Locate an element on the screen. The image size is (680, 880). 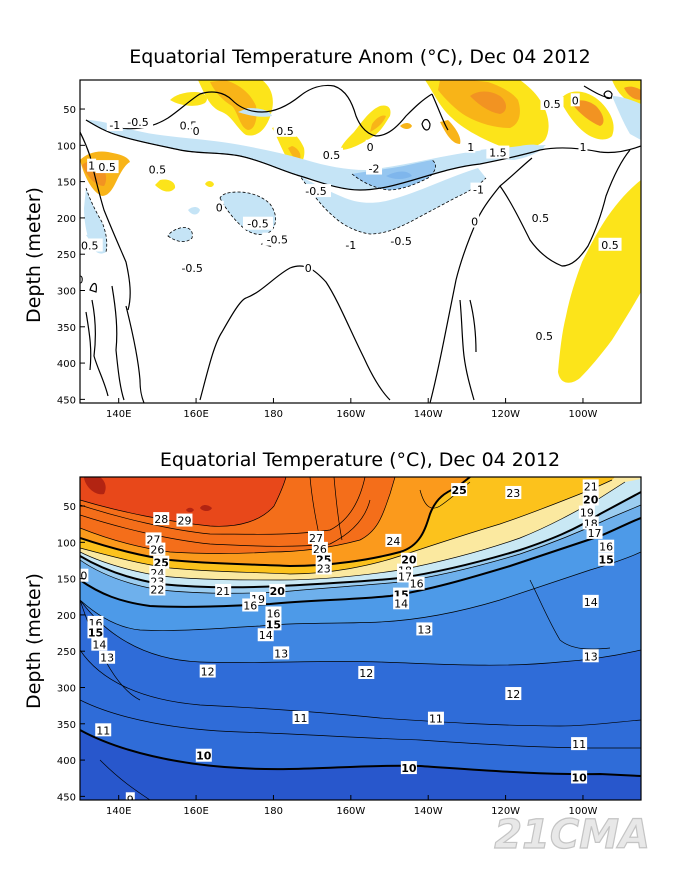
bot-contour-label: 27 is located at coordinates (316, 538).